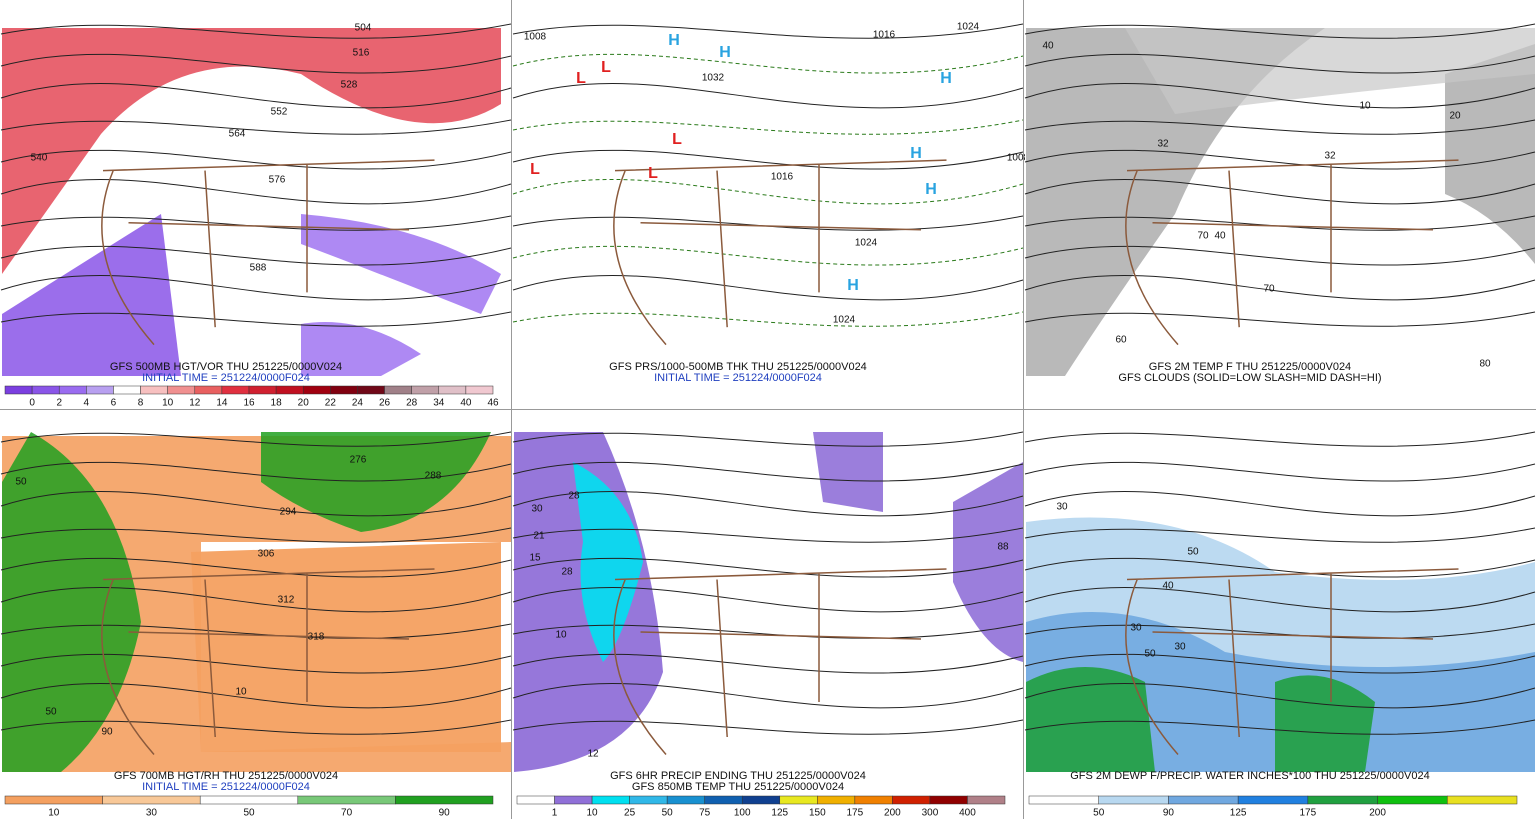  What do you see at coordinates (539, 536) in the screenshot?
I see `contour-label: 21` at bounding box center [539, 536].